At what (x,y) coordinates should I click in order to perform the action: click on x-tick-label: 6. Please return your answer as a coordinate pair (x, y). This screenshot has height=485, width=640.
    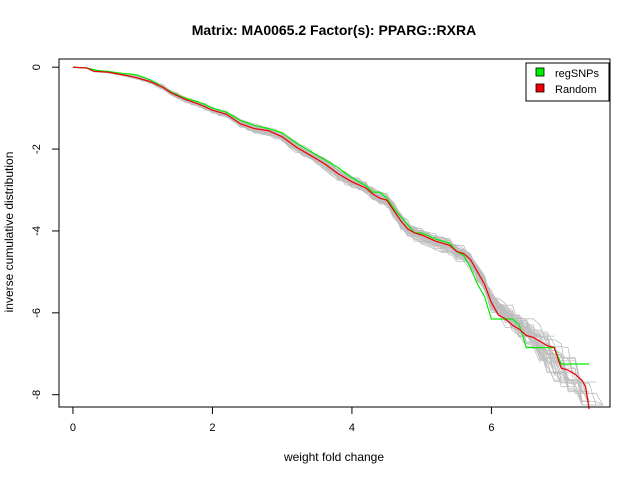
    Looking at the image, I should click on (491, 428).